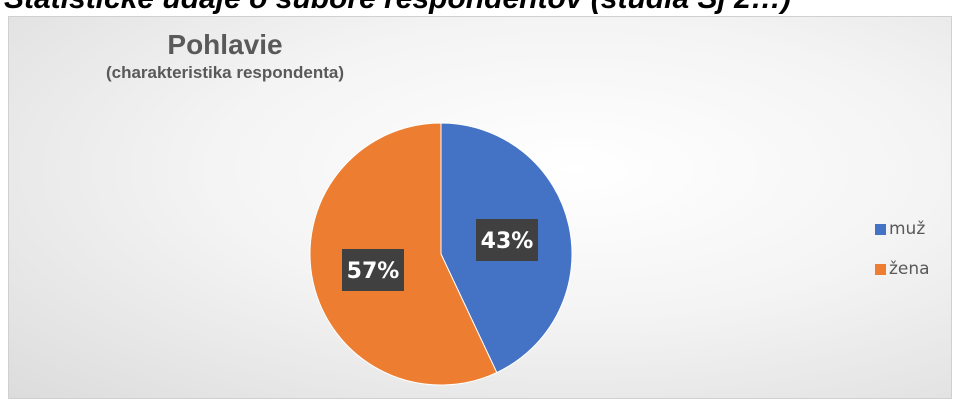 Image resolution: width=960 pixels, height=407 pixels. Describe the element at coordinates (907, 229) in the screenshot. I see `legend-label-muz: muž` at that location.